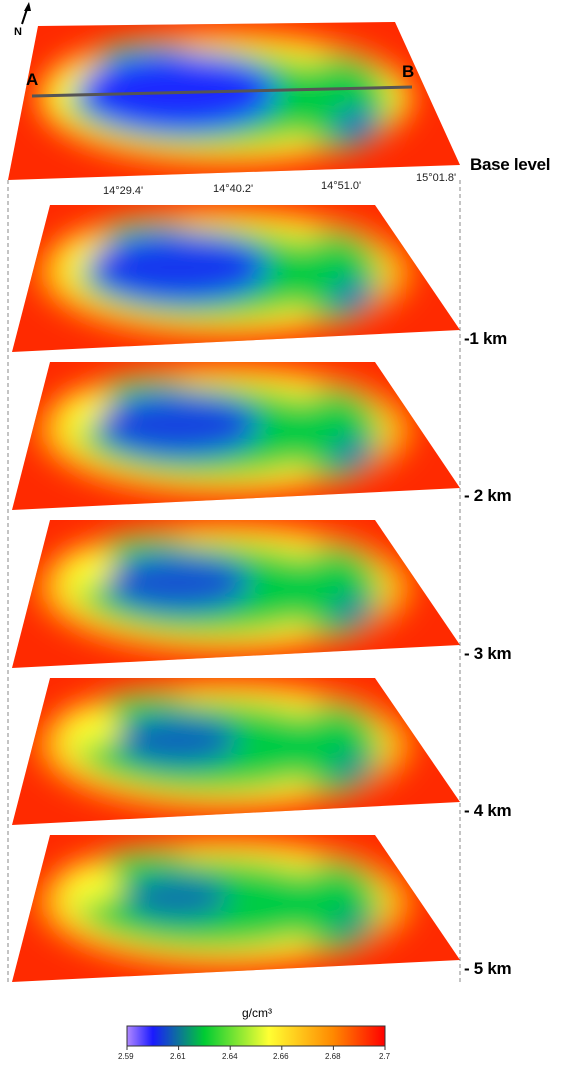  Describe the element at coordinates (333, 1056) in the screenshot. I see `colorbar-tick-5: 2.68` at that location.